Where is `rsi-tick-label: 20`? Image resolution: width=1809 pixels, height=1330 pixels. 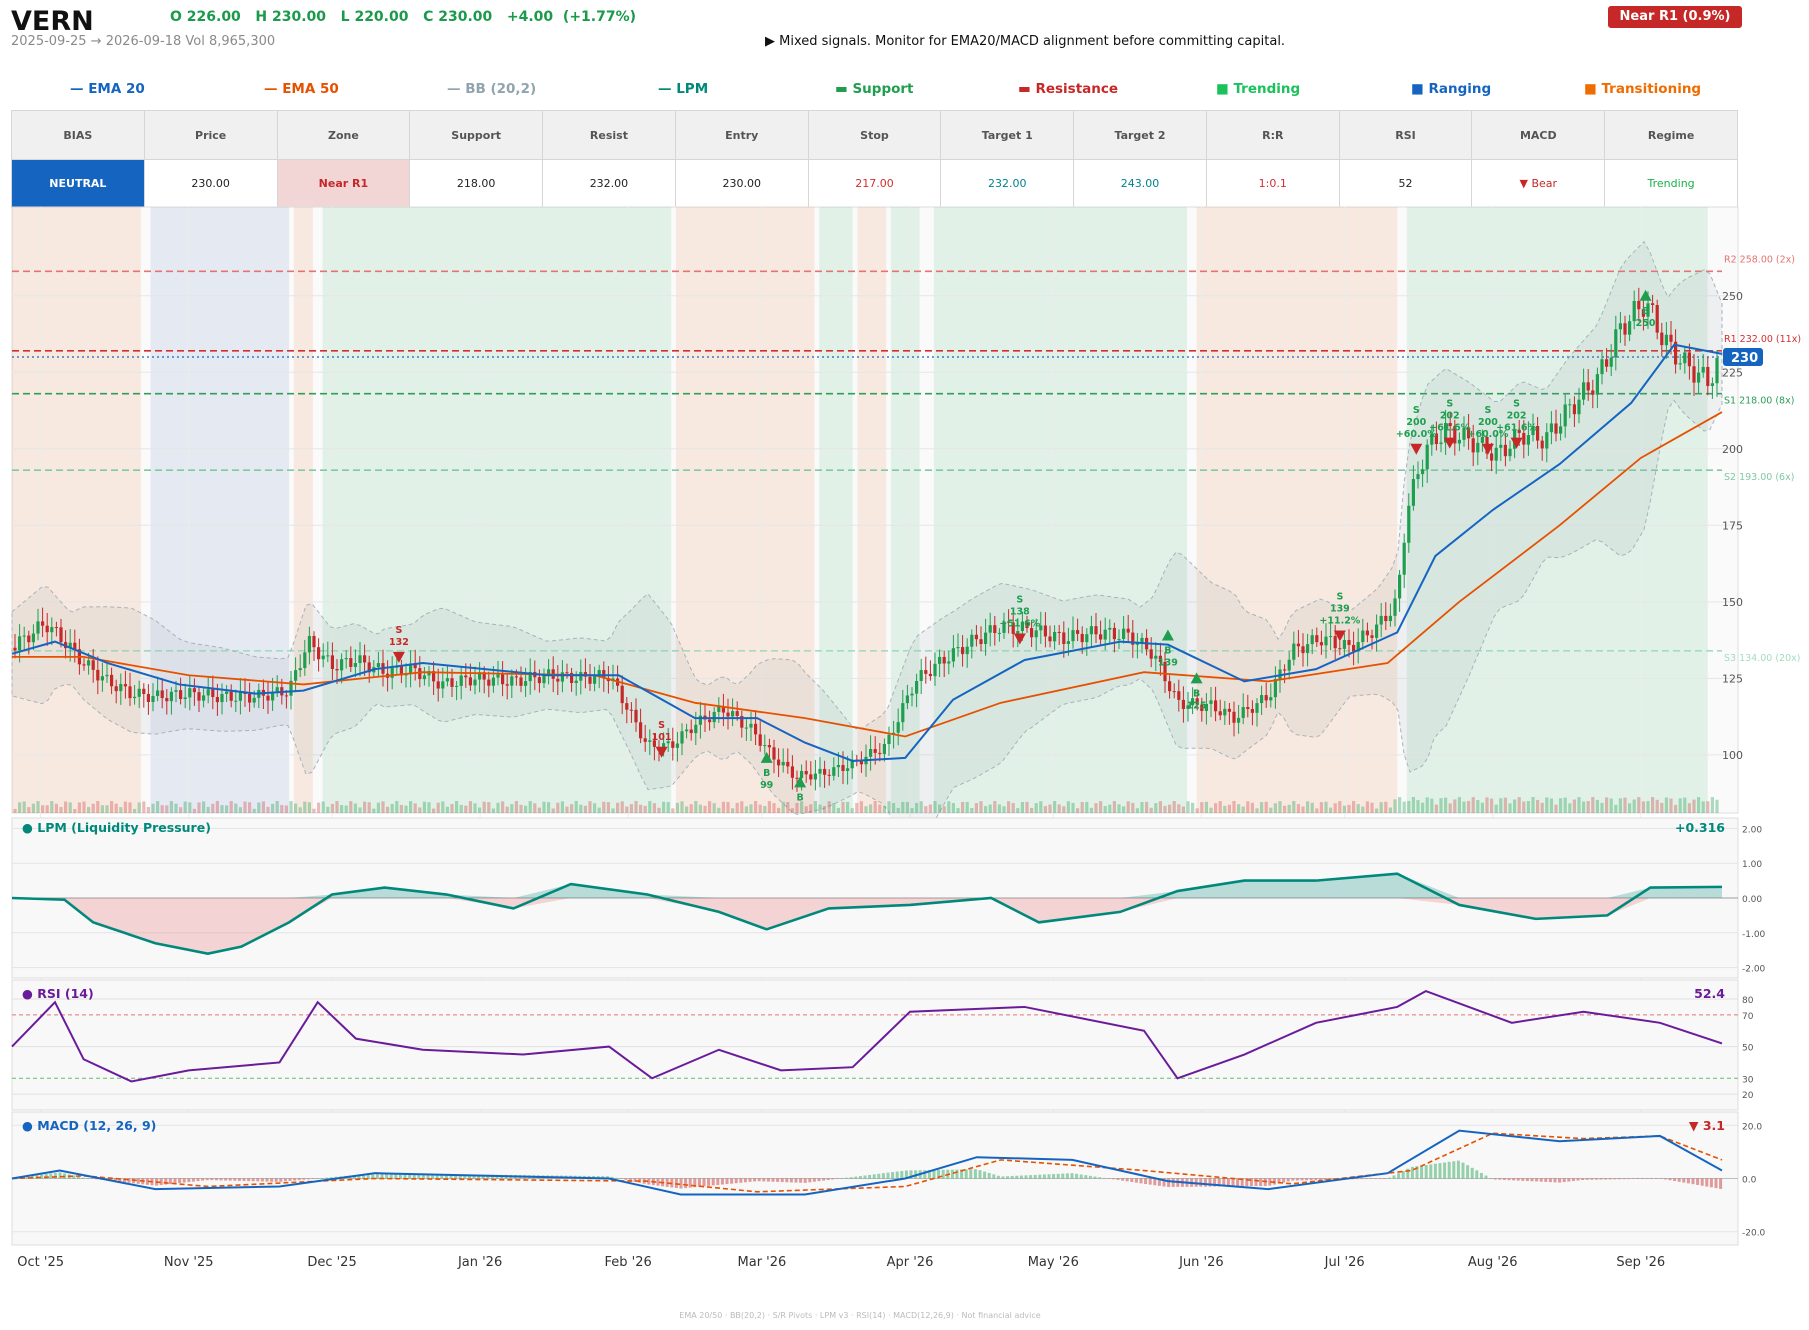 rsi-tick-label: 20 is located at coordinates (1748, 1096).